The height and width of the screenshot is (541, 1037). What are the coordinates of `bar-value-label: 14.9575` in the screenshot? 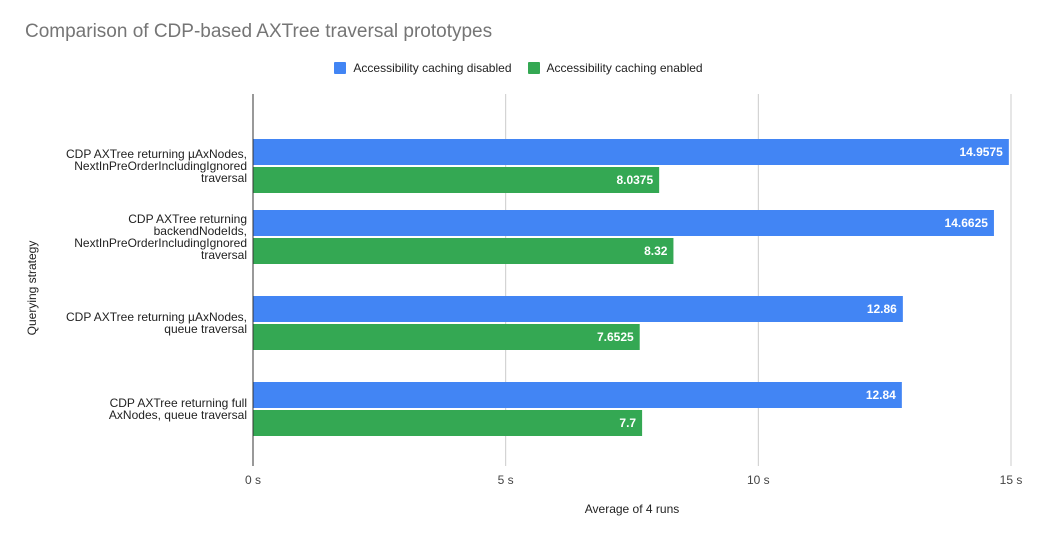 It's located at (981, 152).